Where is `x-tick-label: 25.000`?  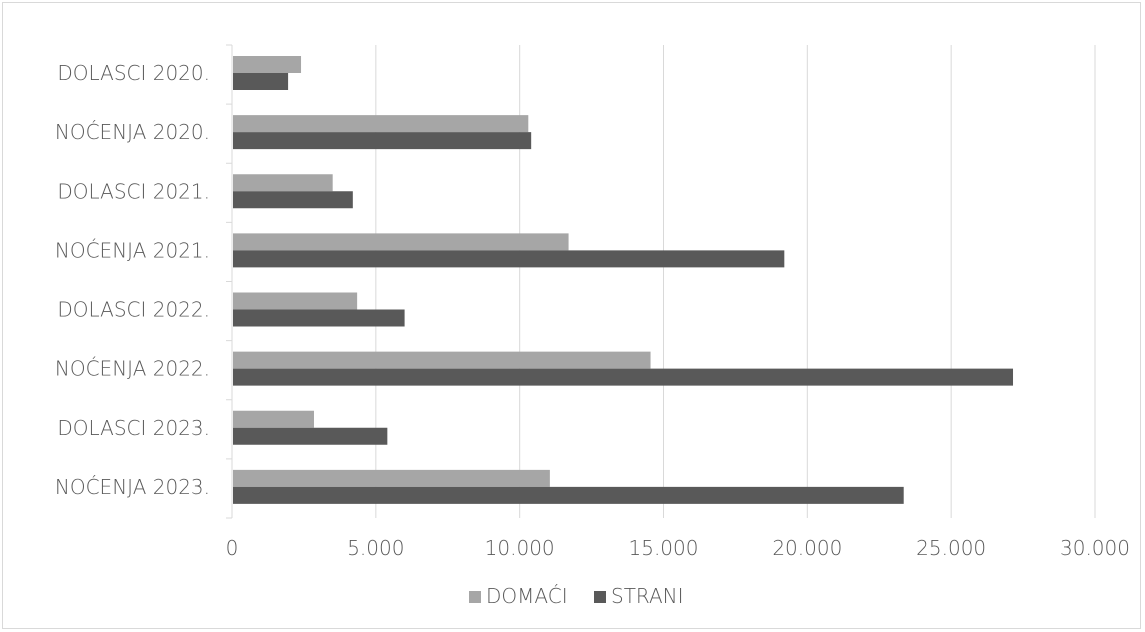
x-tick-label: 25.000 is located at coordinates (951, 548).